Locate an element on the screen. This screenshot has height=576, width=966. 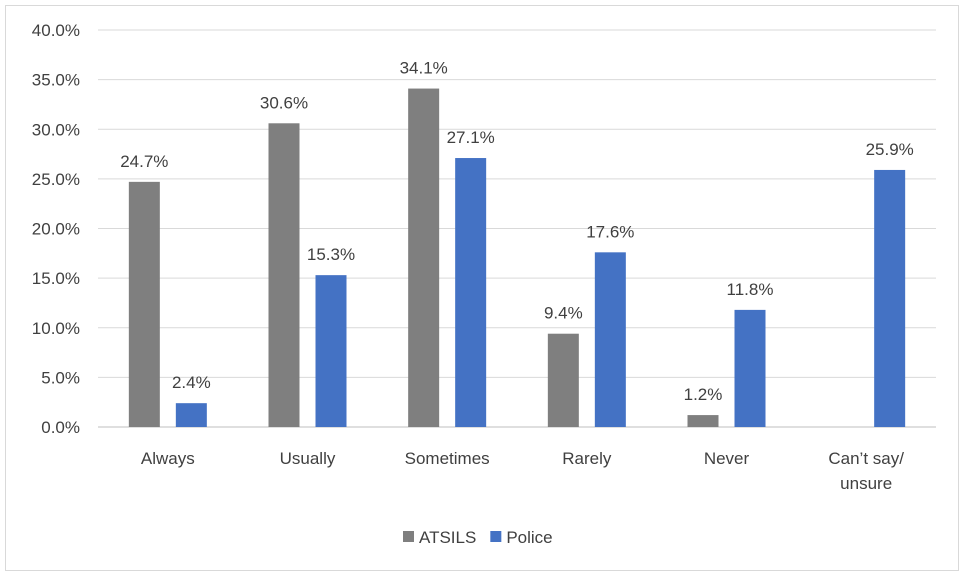
x-tick-label: Sometimes is located at coordinates (447, 458).